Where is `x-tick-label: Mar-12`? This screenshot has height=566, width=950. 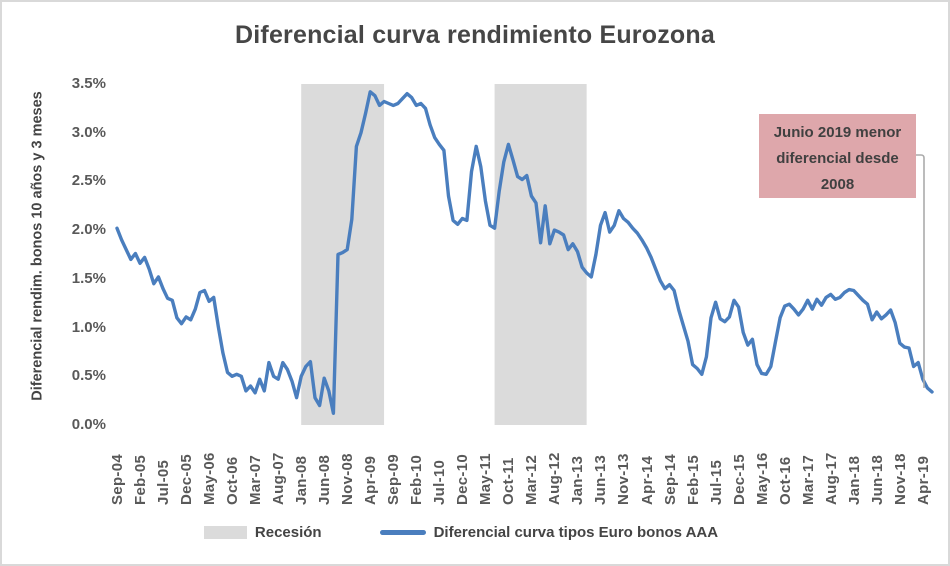 x-tick-label: Mar-12 is located at coordinates (532, 479).